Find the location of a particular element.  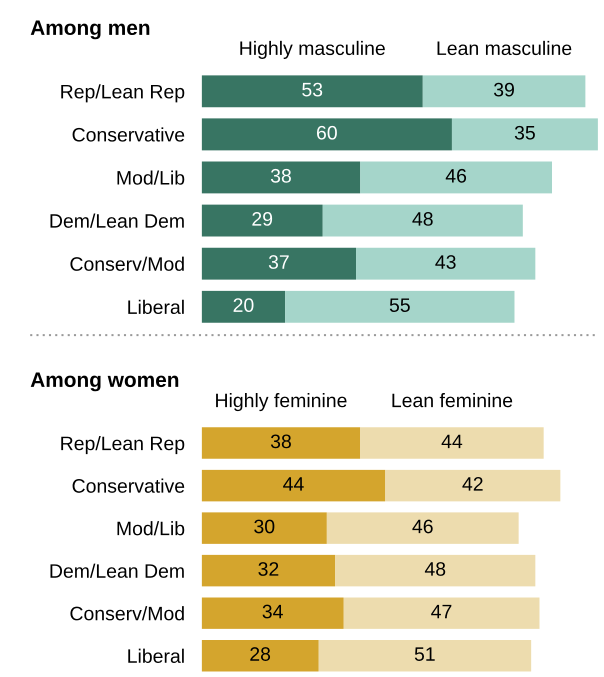

data-label: 20 is located at coordinates (244, 305).